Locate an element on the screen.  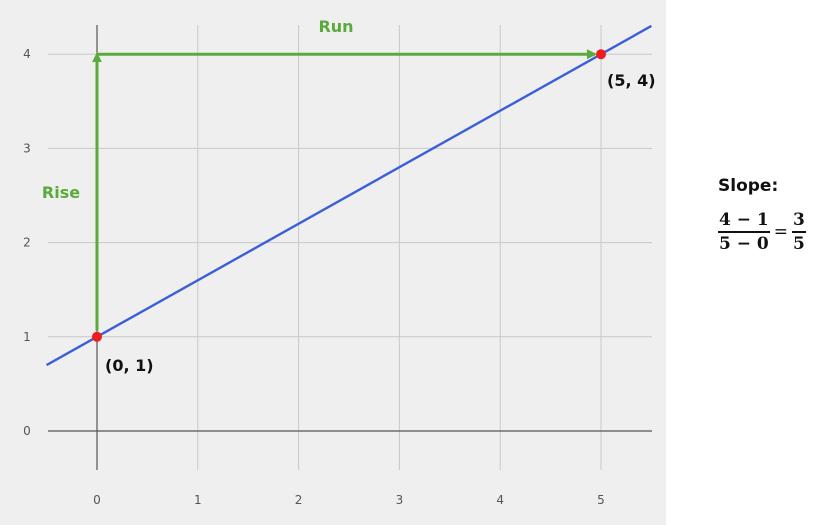
slope-result-numerator: 3 is located at coordinates (799, 220).